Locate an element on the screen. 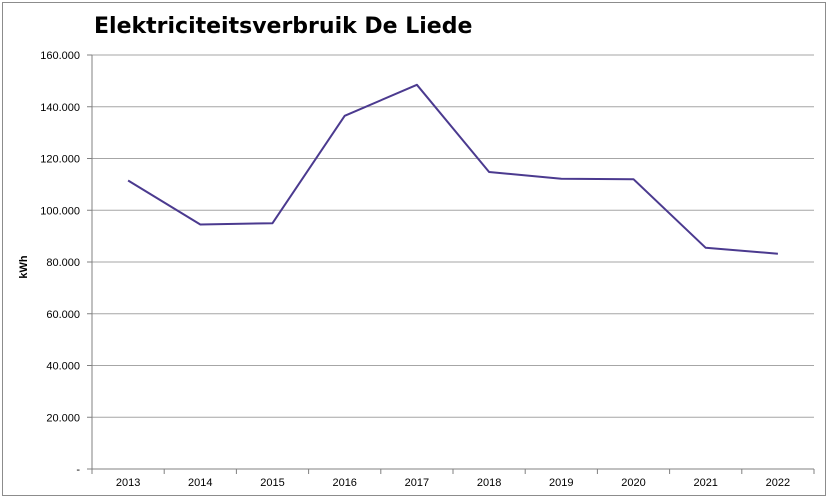 This screenshot has width=830, height=500. x-tick-label: 2021 is located at coordinates (705, 483).